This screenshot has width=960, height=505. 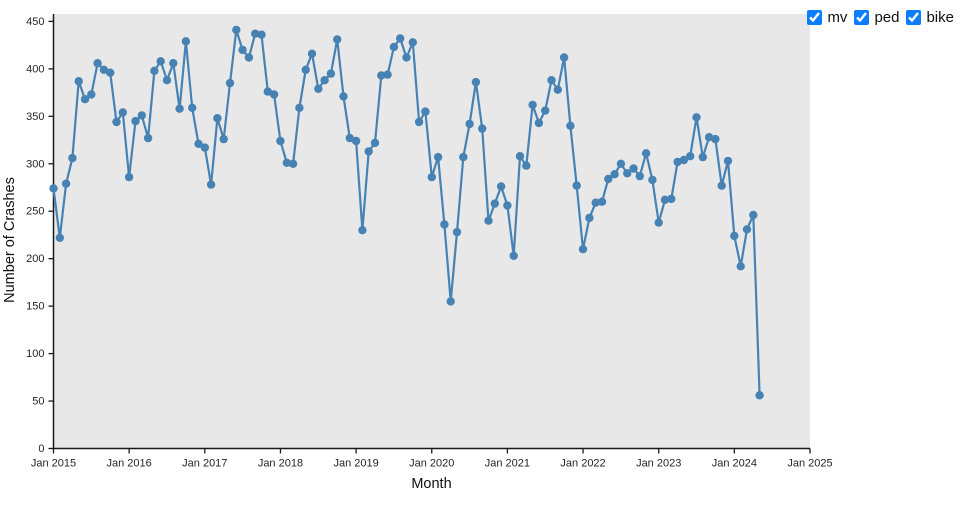 What do you see at coordinates (734, 464) in the screenshot?
I see `svg-text: Jan 2024` at bounding box center [734, 464].